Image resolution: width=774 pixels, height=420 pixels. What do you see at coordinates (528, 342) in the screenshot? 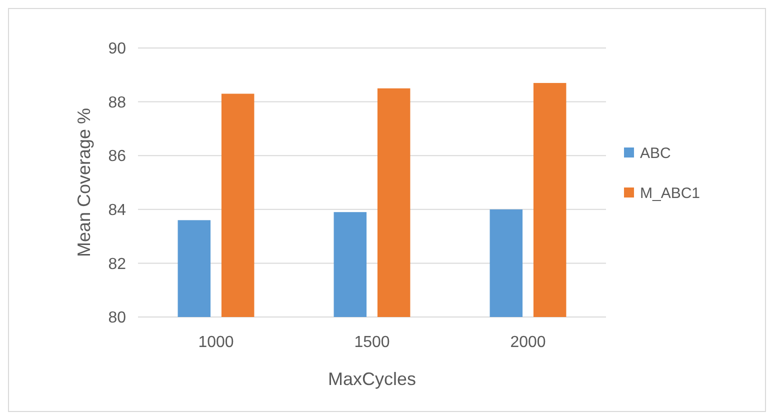
I see `x-tick-label: 2000` at bounding box center [528, 342].